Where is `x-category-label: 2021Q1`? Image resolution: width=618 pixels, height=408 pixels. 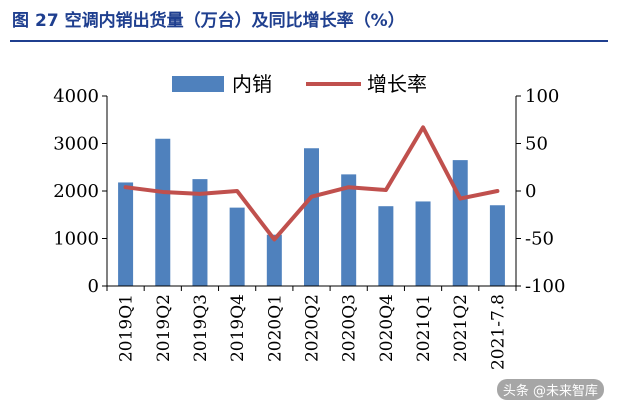
x-category-label: 2021Q1 is located at coordinates (424, 328).